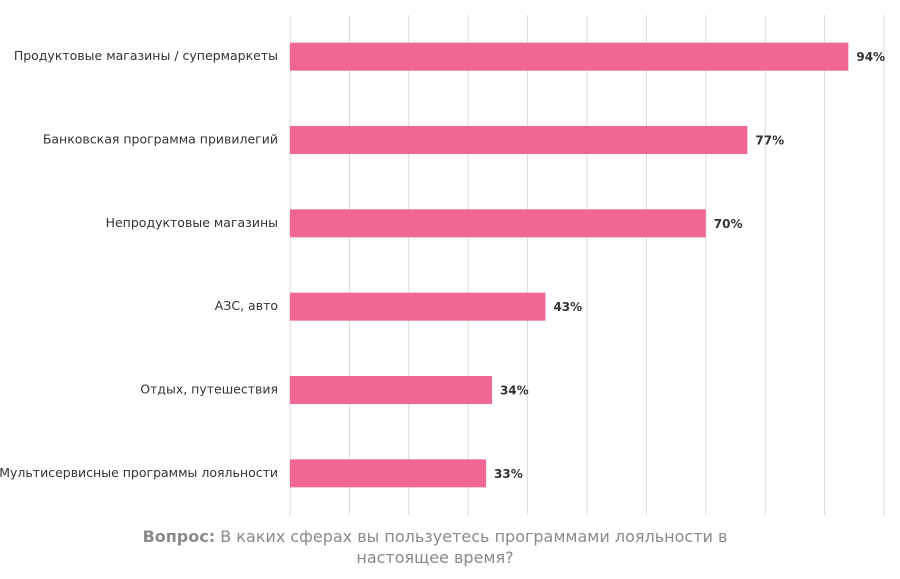  What do you see at coordinates (160, 139) in the screenshot?
I see `category-label: Банковская программа привилегий` at bounding box center [160, 139].